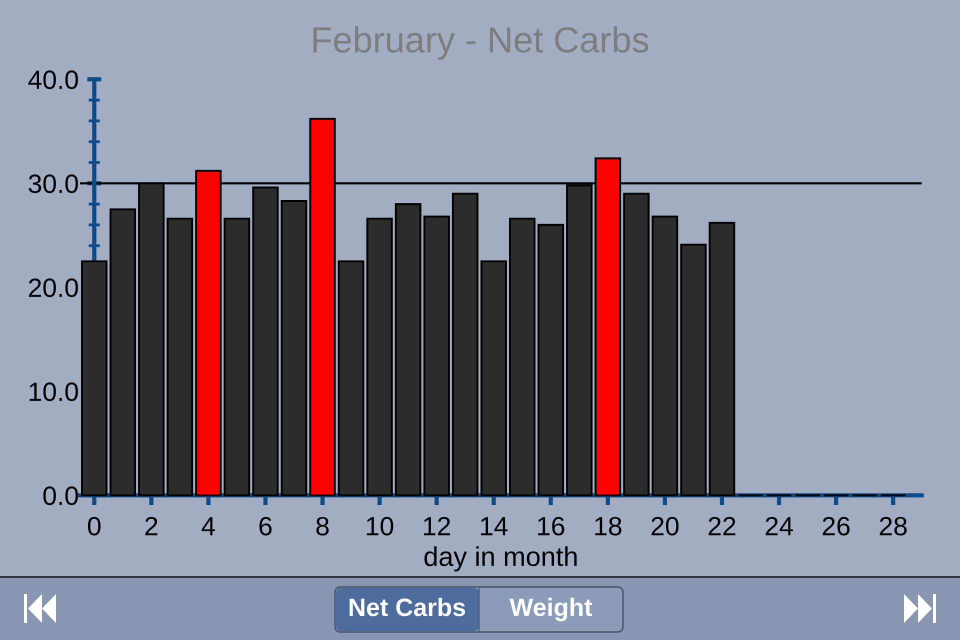 The width and height of the screenshot is (960, 640). What do you see at coordinates (408, 607) in the screenshot?
I see `text: Net Carbs` at bounding box center [408, 607].